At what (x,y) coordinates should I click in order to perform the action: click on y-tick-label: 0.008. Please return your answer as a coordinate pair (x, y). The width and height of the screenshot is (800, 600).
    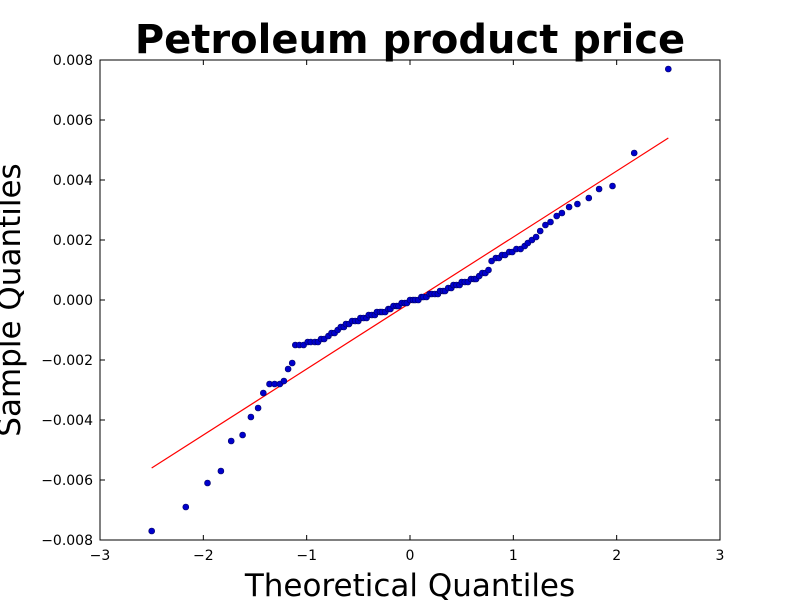
    Looking at the image, I should click on (73, 61).